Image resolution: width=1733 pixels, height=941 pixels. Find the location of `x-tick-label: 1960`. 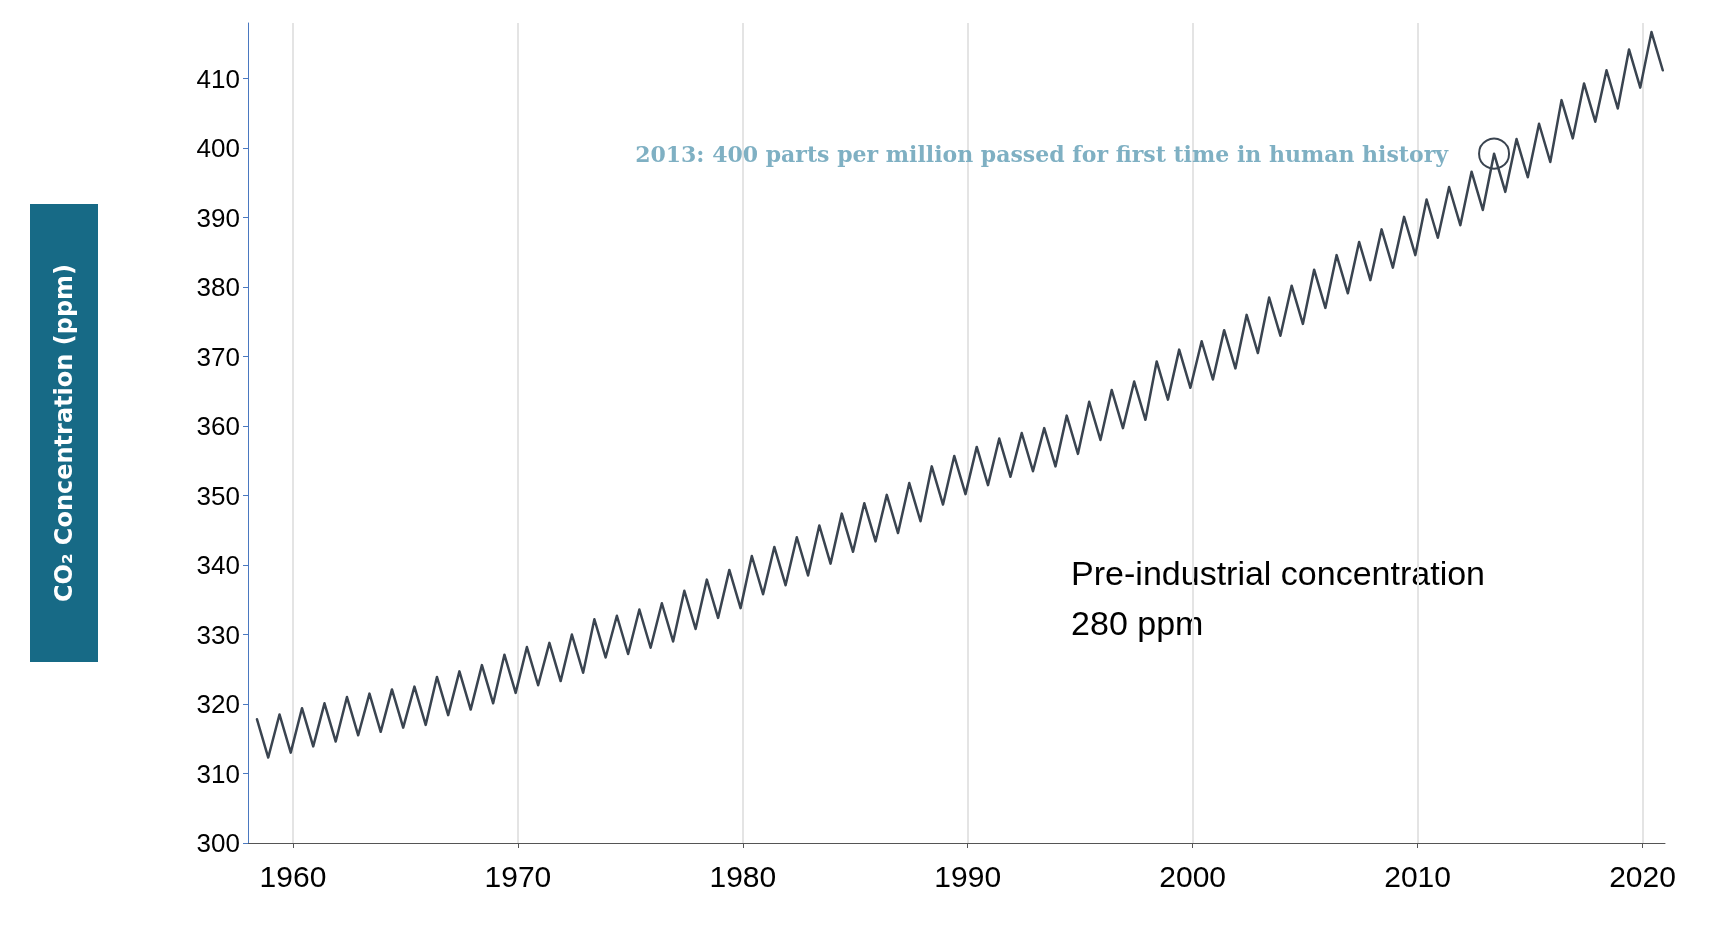

x-tick-label: 1960 is located at coordinates (293, 876).